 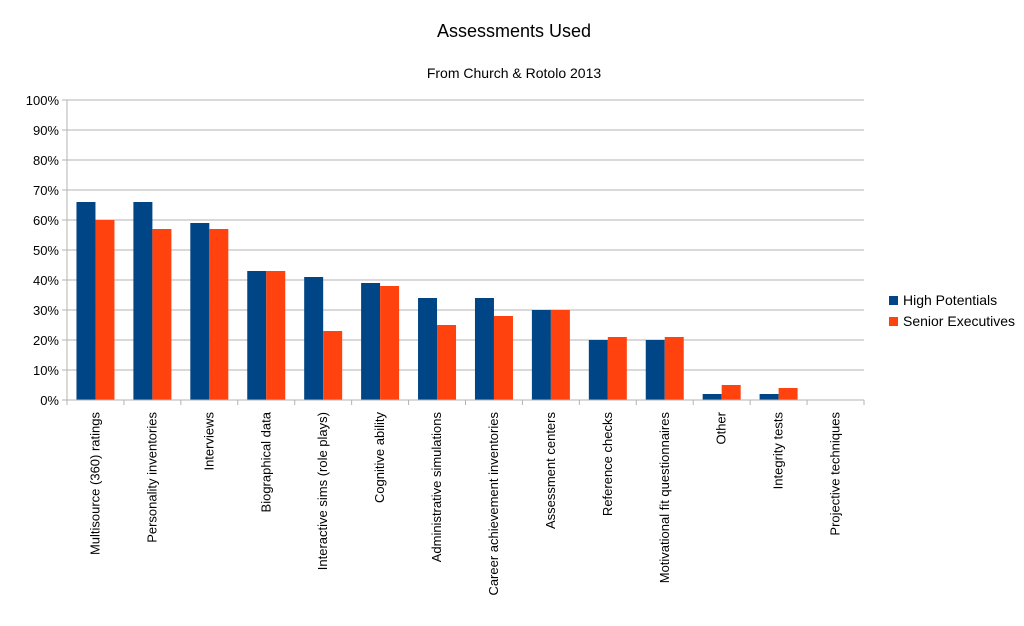 I want to click on x-category-label: Other, so click(x=721, y=427).